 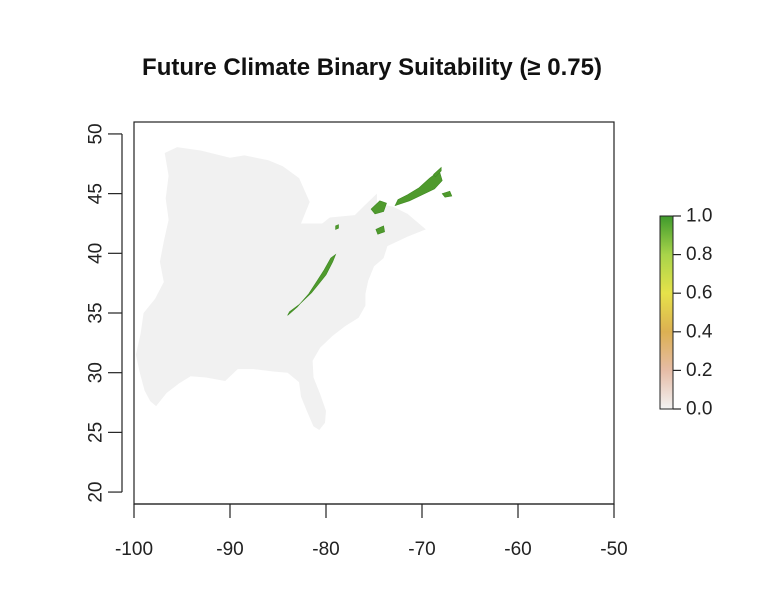 I want to click on legend-tick-label: 0.2, so click(x=699, y=370).